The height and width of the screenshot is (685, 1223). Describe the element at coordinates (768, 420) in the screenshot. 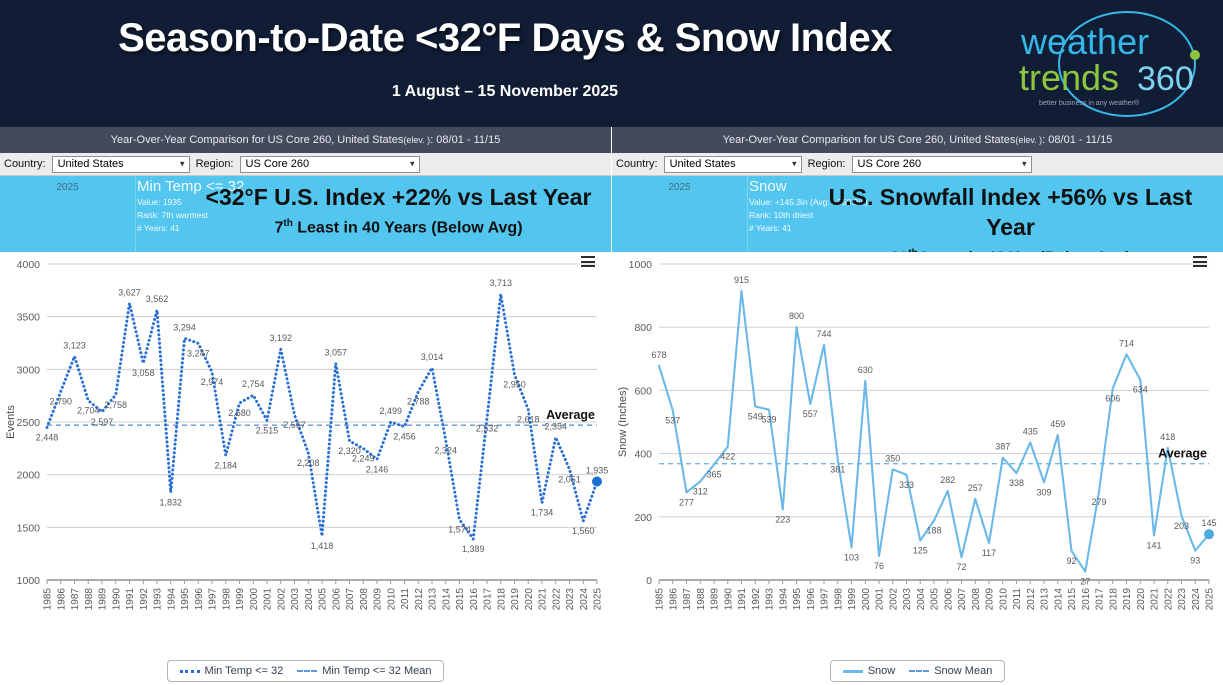

I see `data-point-label: 539` at that location.